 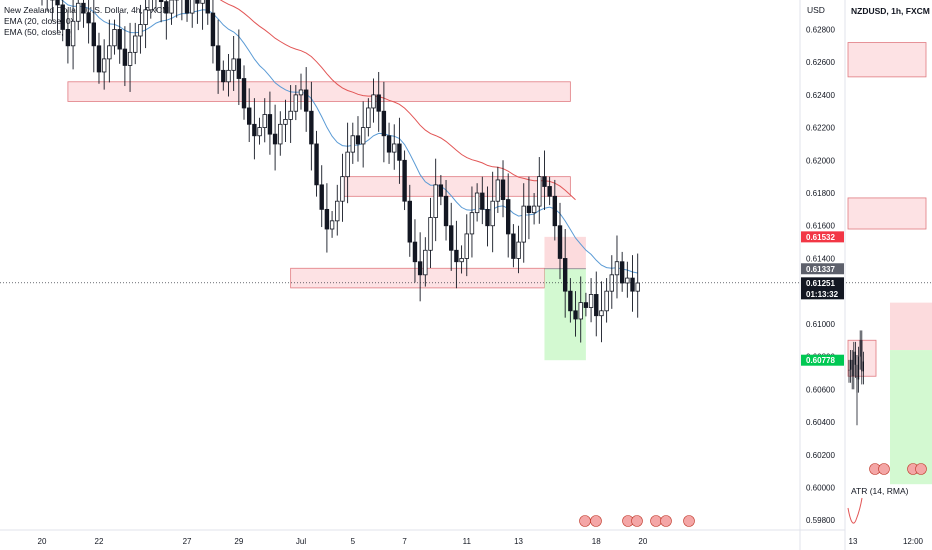 I want to click on side-target-box, so click(x=911, y=417).